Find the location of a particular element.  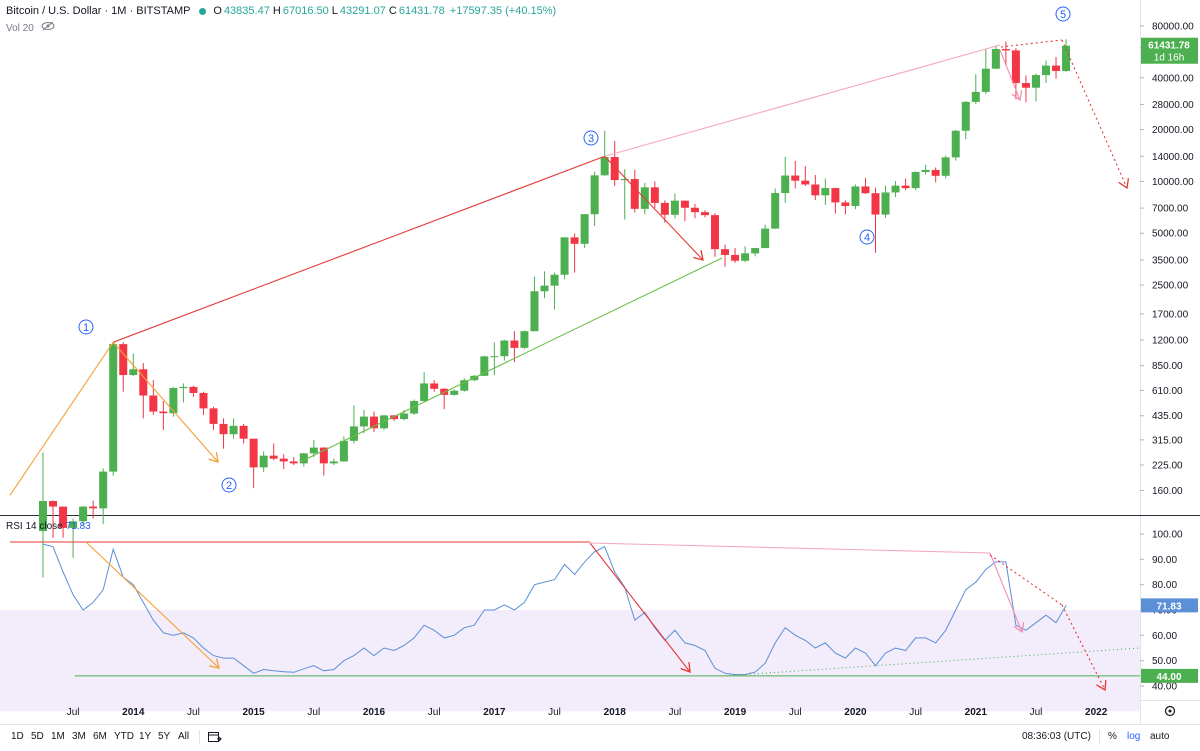

timeframe-ytd: YTD is located at coordinates (124, 736).